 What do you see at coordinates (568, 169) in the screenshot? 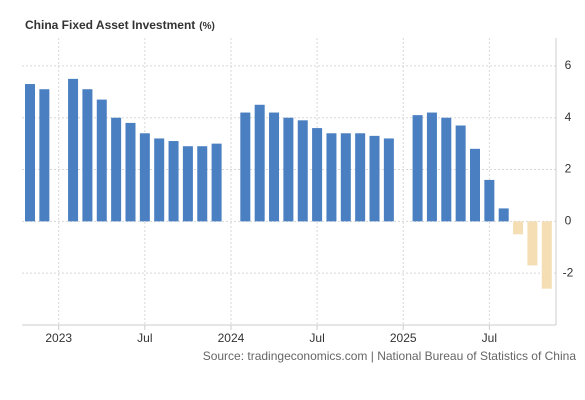
I see `y-tick-label: 2` at bounding box center [568, 169].